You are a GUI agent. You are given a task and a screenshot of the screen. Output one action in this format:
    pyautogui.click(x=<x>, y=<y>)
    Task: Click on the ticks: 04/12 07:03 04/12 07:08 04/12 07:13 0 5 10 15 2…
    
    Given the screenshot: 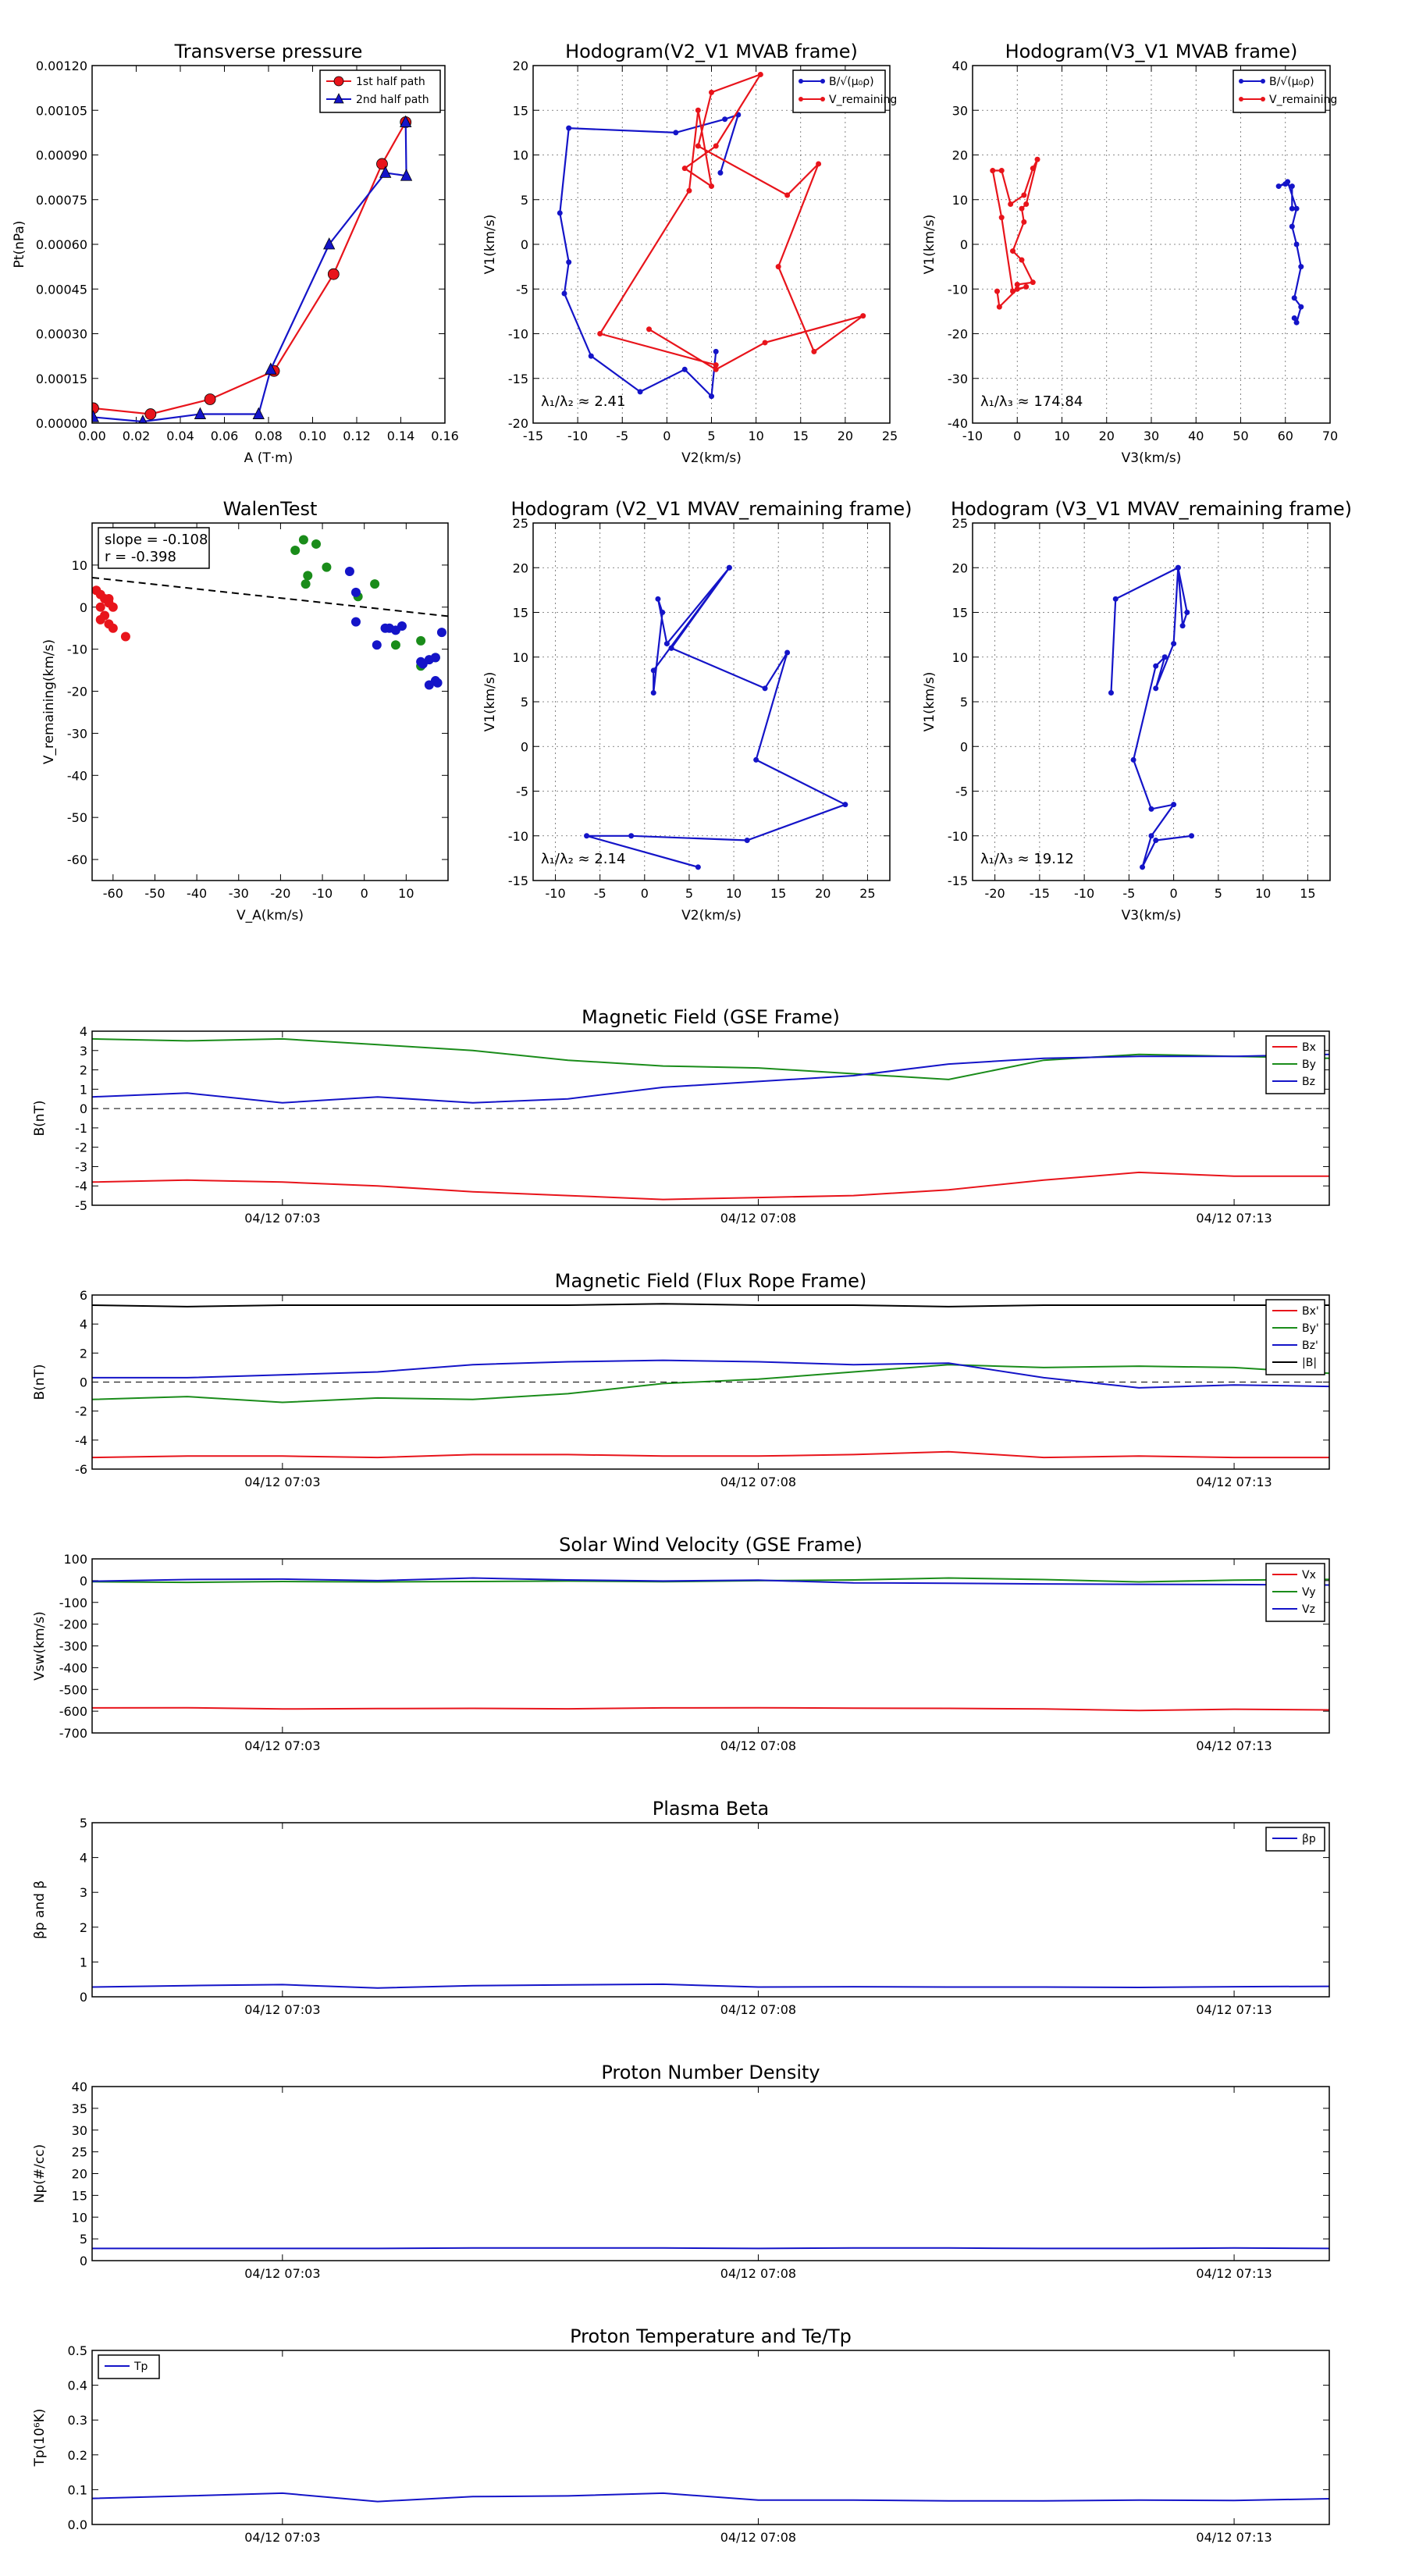 What is the action you would take?
    pyautogui.click(x=701, y=2180)
    